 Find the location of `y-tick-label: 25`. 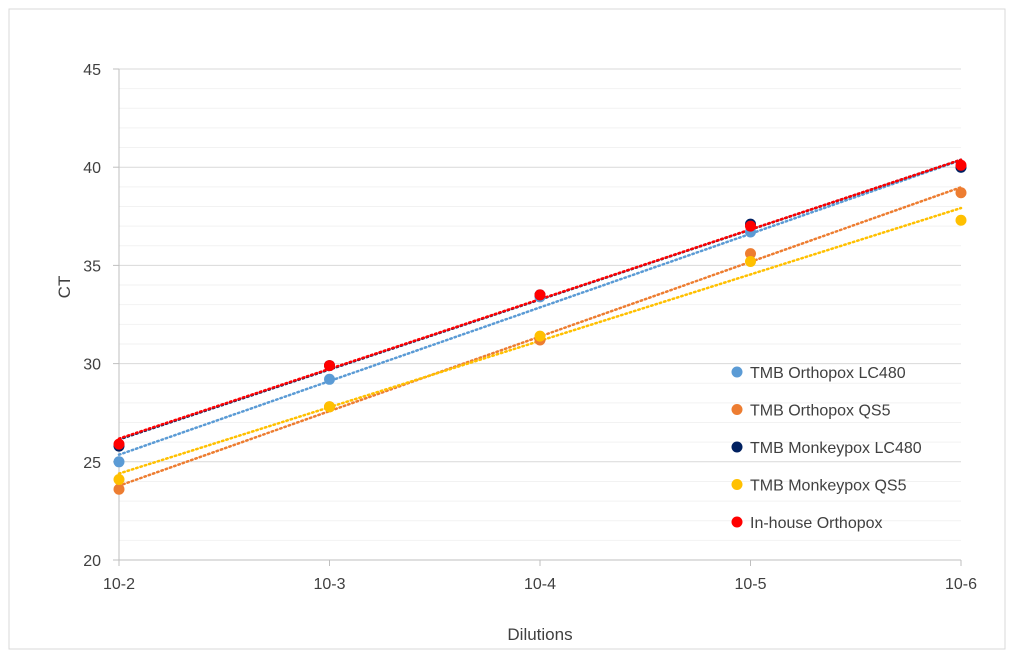

y-tick-label: 25 is located at coordinates (92, 463).